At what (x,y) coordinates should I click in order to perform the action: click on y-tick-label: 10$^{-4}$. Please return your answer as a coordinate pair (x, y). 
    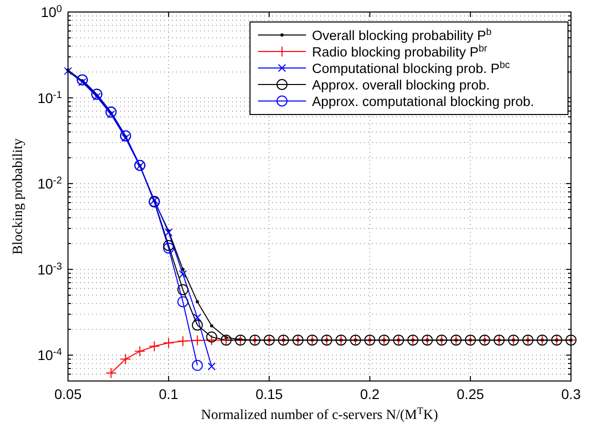
    Looking at the image, I should click on (49, 355).